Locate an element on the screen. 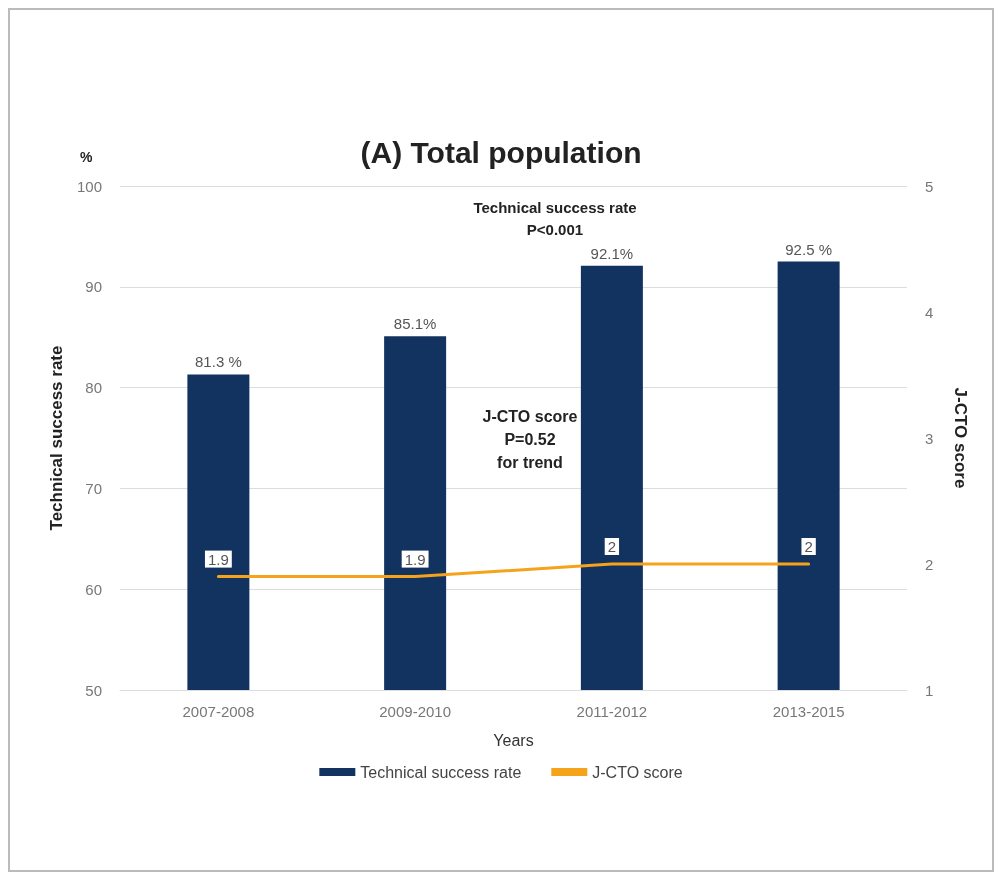 Image resolution: width=1008 pixels, height=886 pixels. data-label: 92.1% is located at coordinates (612, 253).